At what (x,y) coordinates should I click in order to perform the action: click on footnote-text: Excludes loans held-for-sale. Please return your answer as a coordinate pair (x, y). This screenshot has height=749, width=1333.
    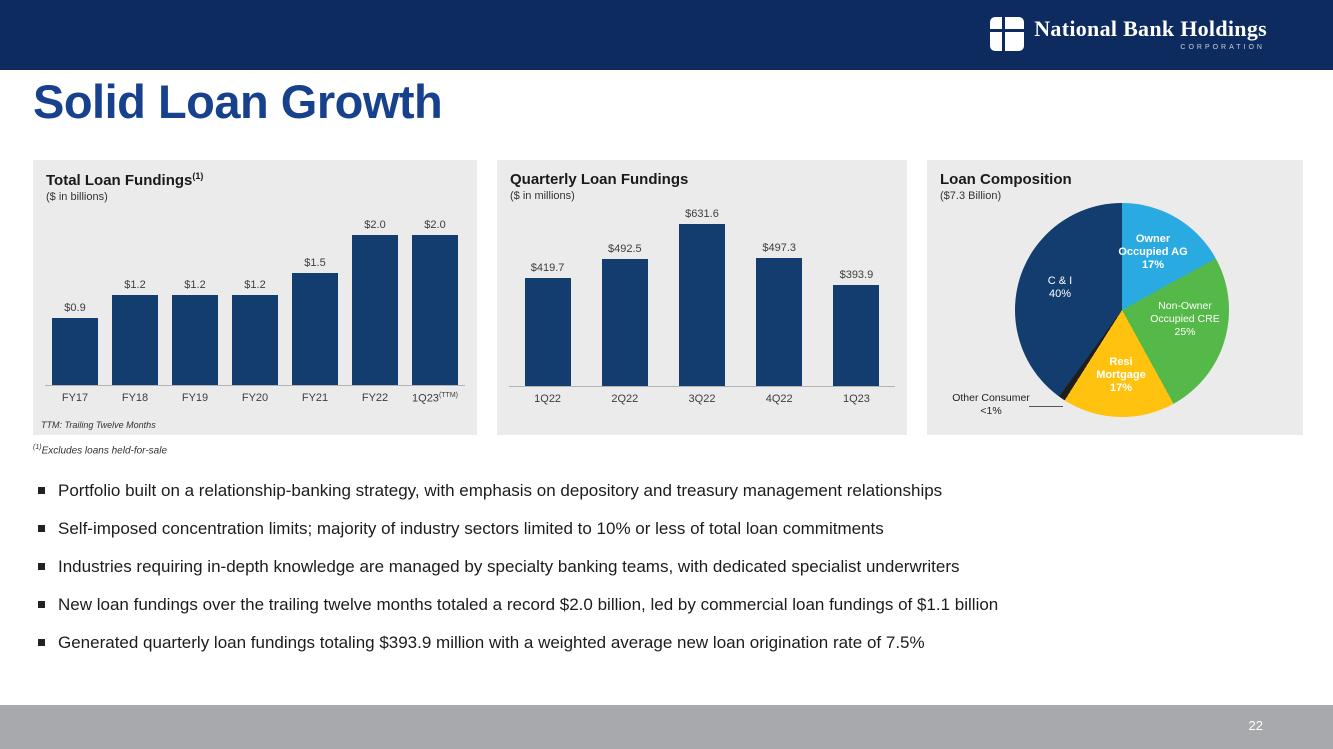
    Looking at the image, I should click on (104, 451).